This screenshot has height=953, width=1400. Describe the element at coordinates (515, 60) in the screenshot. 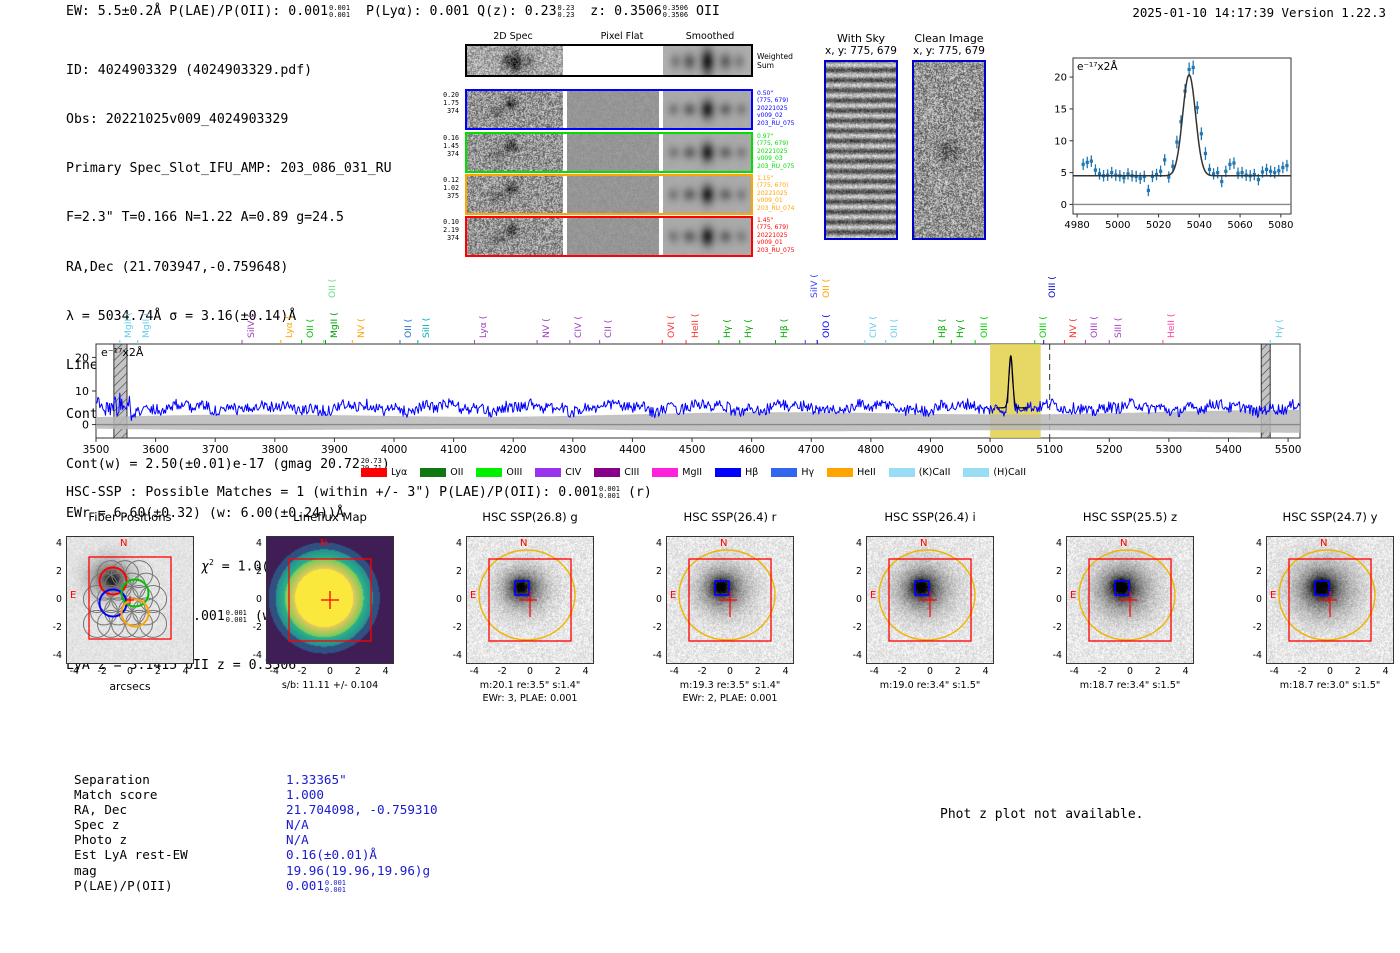

I see `weighted-sum-2dspec` at that location.